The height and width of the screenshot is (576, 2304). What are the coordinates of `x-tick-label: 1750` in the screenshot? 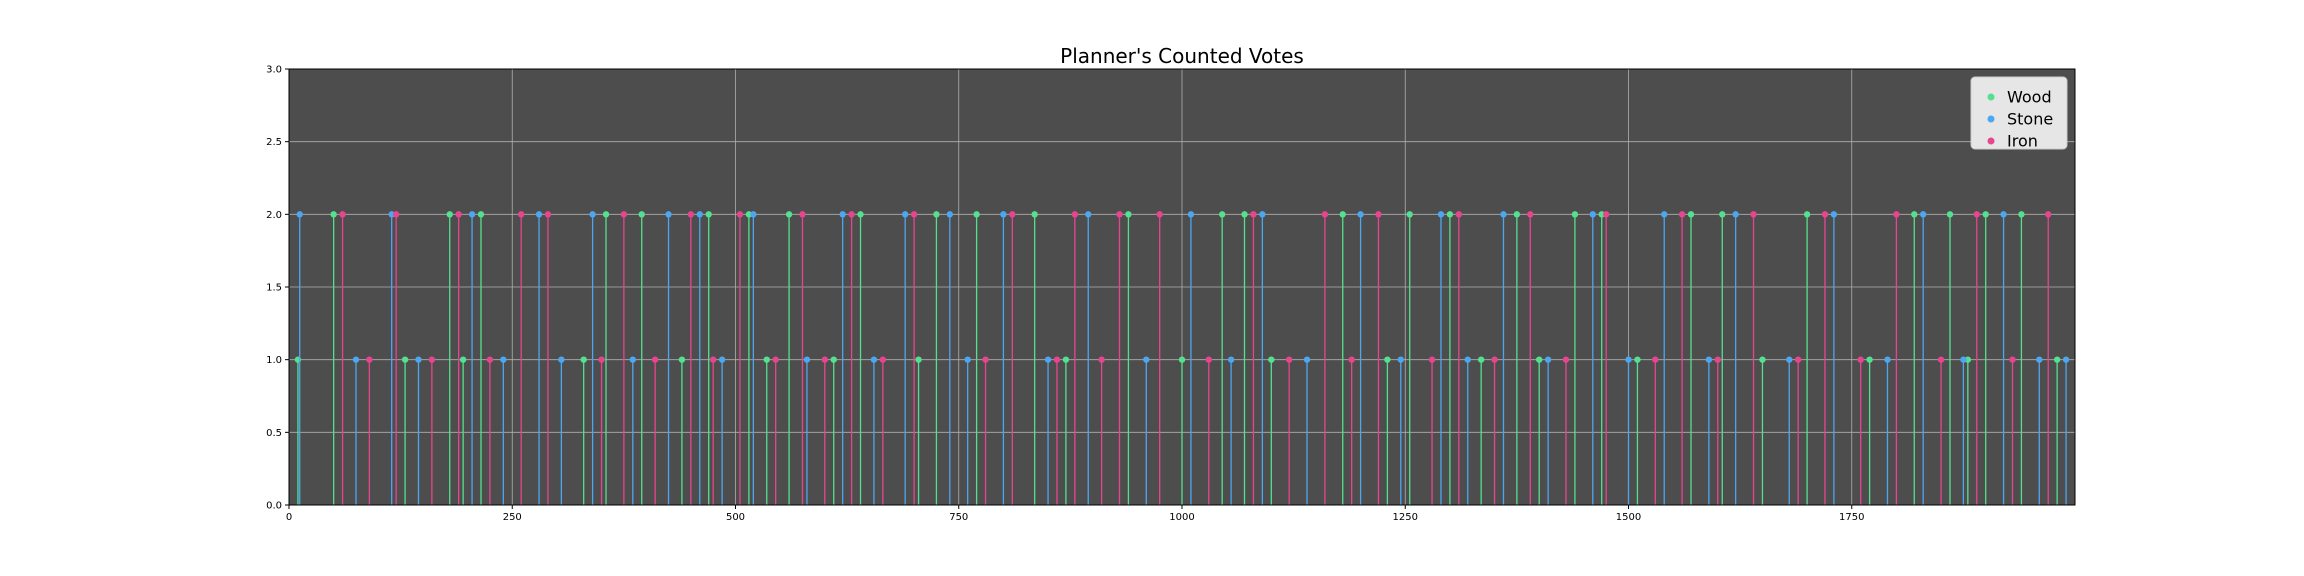 It's located at (1851, 517).